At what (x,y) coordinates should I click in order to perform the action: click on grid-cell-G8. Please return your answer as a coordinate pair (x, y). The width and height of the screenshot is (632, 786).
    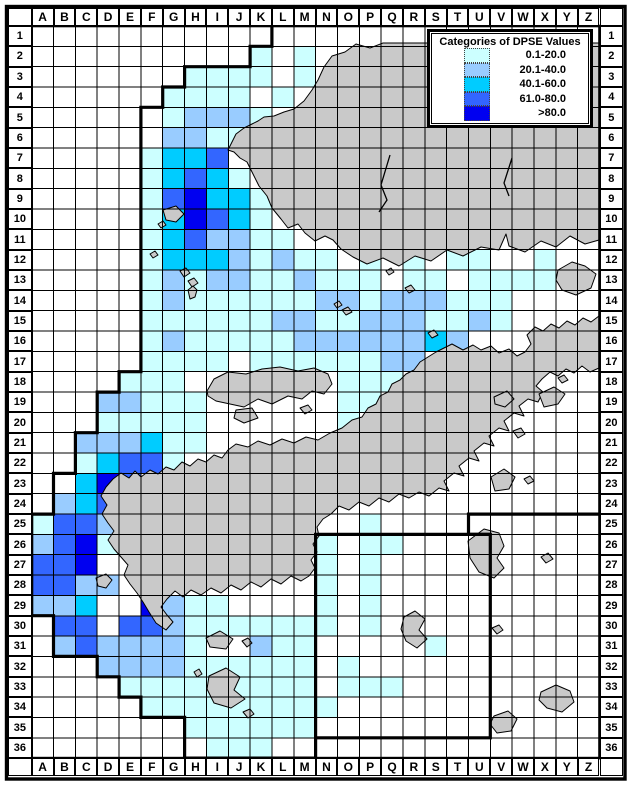
    Looking at the image, I should click on (173, 178).